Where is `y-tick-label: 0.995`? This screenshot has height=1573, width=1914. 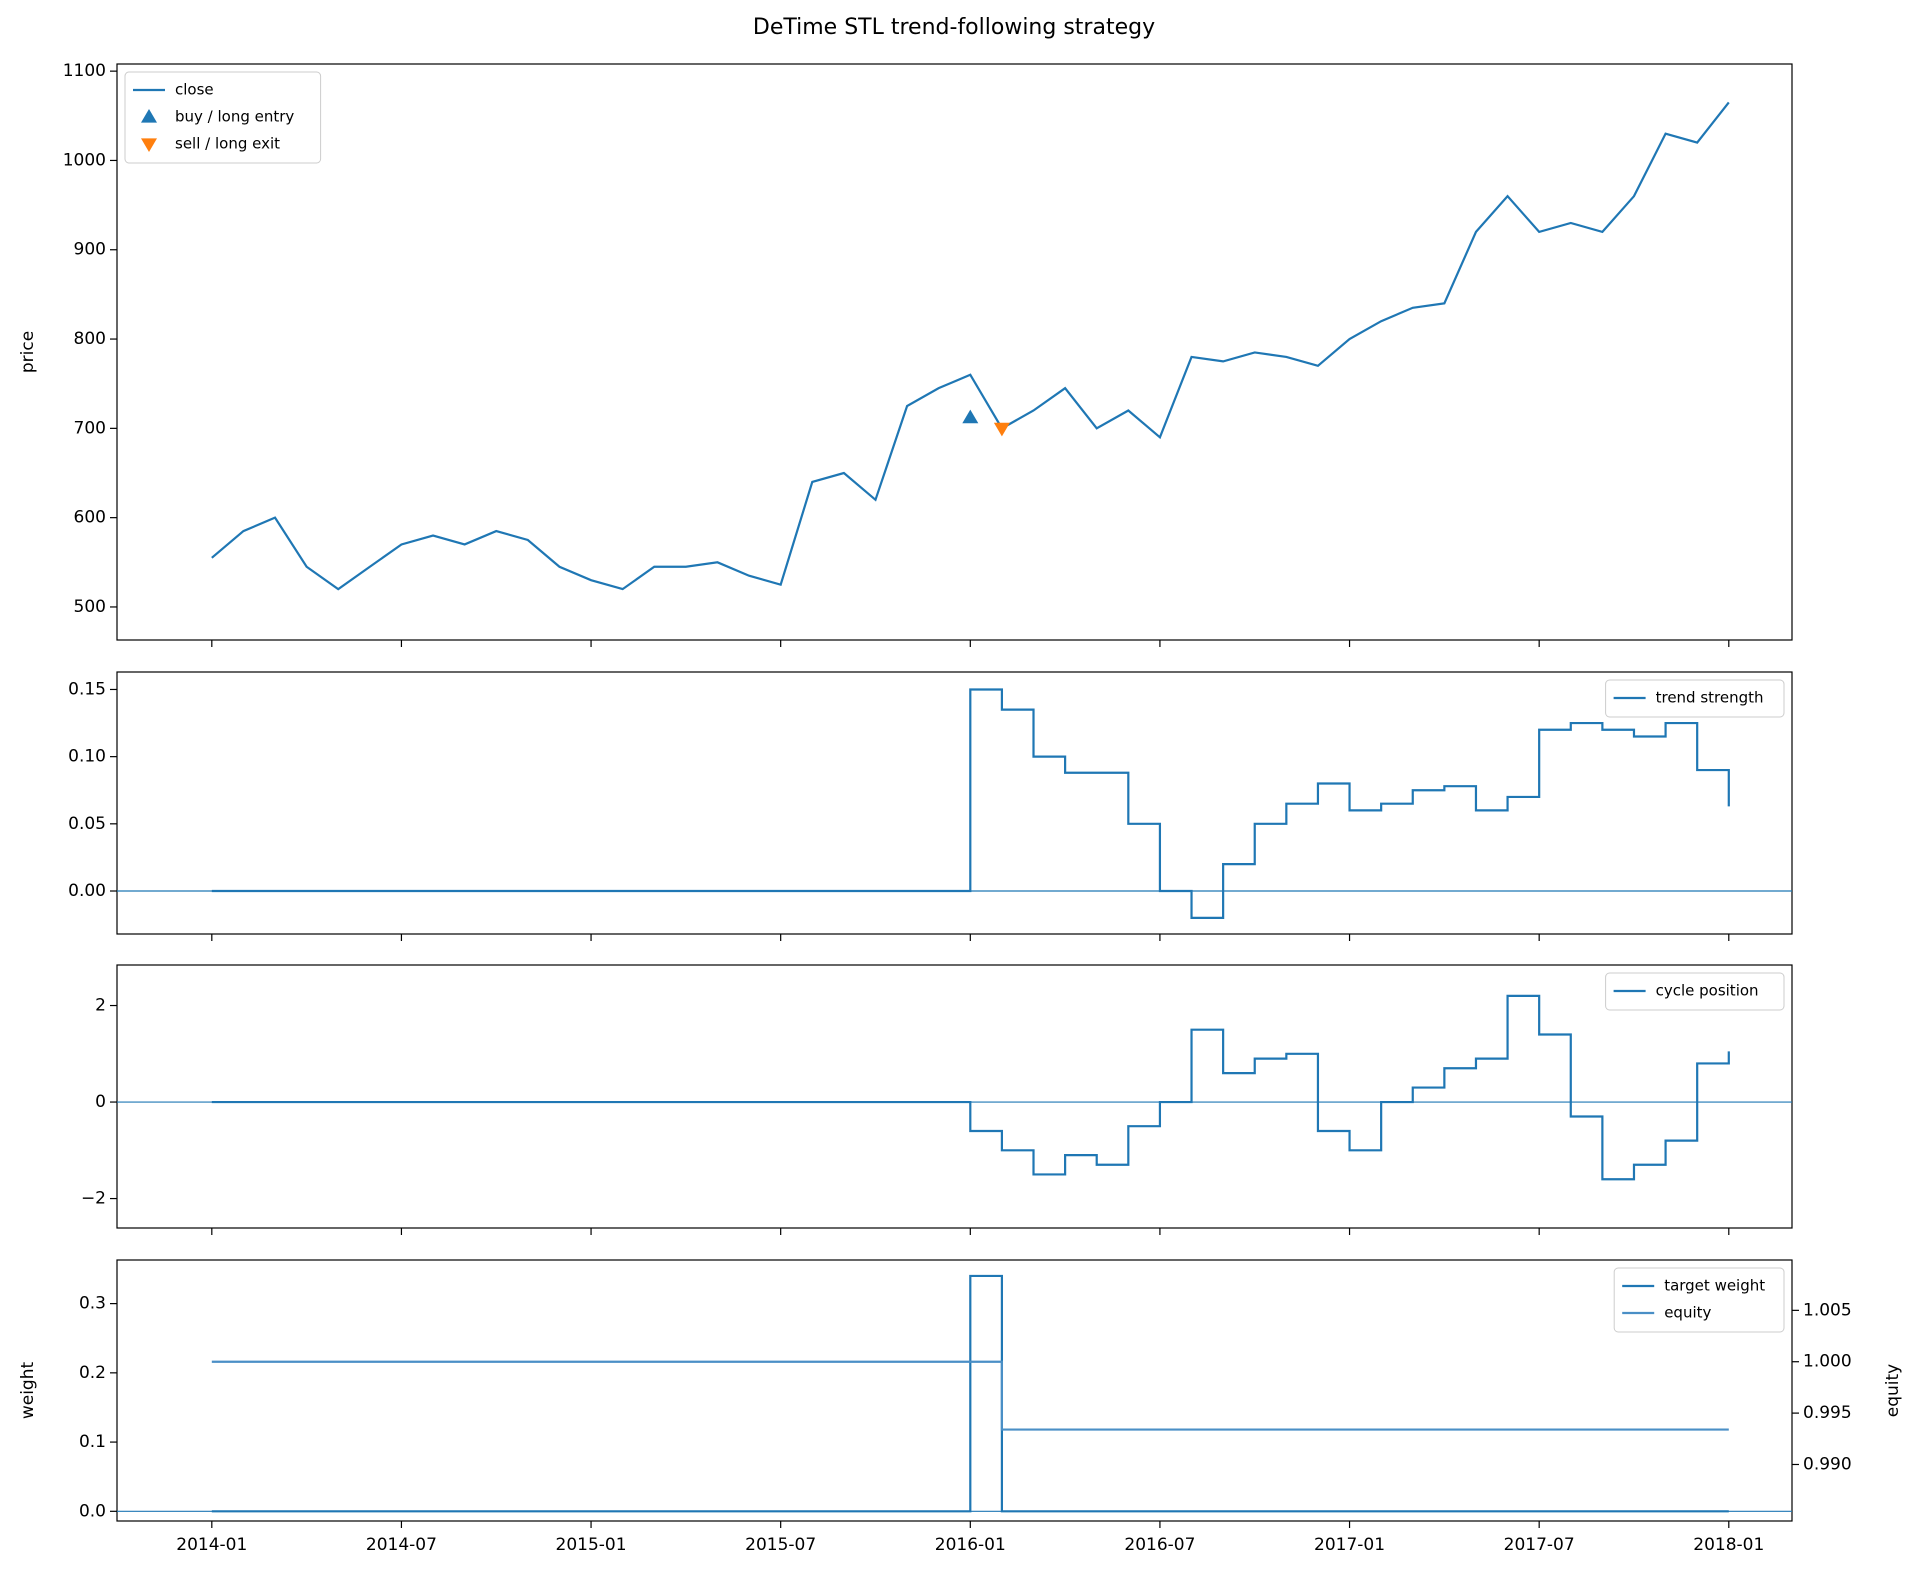
y-tick-label: 0.995 is located at coordinates (1827, 1413).